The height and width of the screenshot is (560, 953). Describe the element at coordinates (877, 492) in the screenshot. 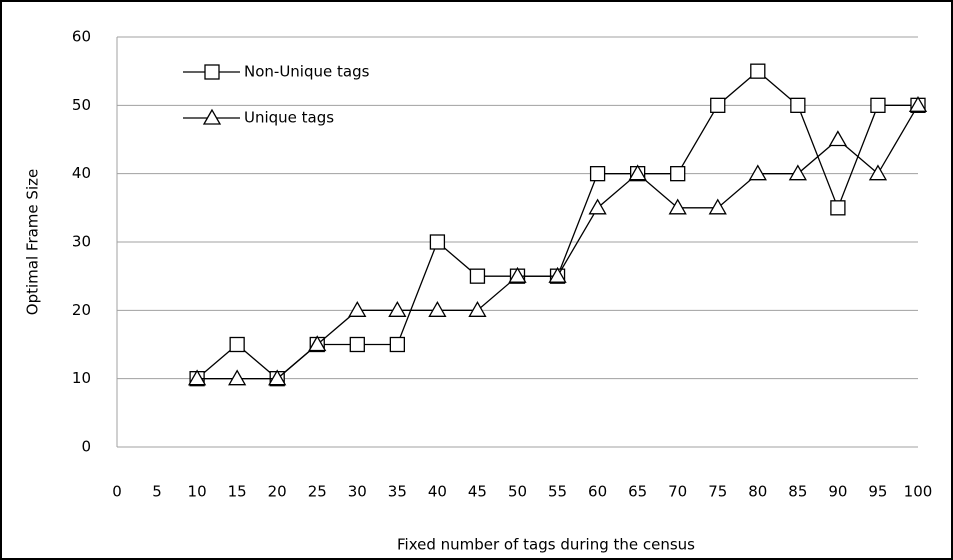

I see `x-tick-label: 95` at that location.